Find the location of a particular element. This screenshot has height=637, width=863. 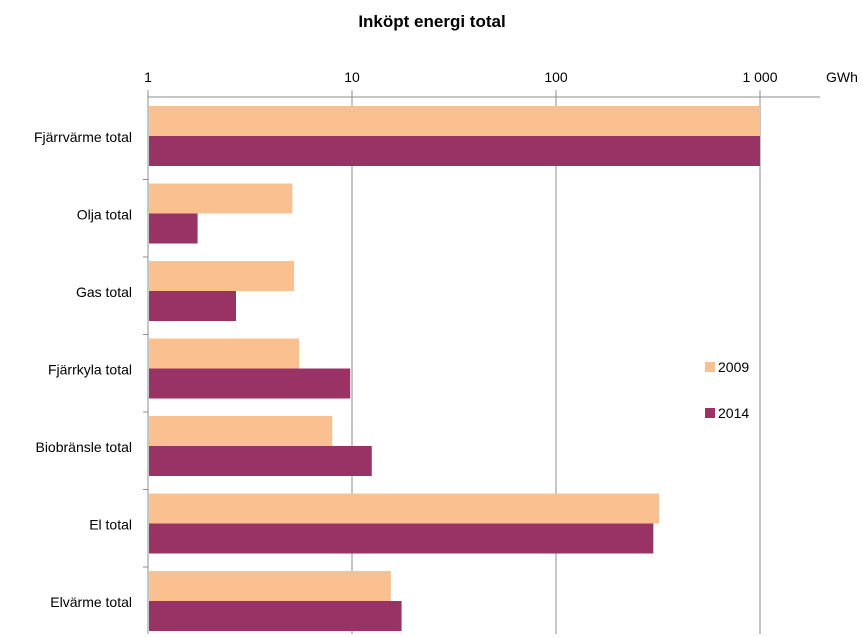

x-tick-label: 1 000 is located at coordinates (759, 77).